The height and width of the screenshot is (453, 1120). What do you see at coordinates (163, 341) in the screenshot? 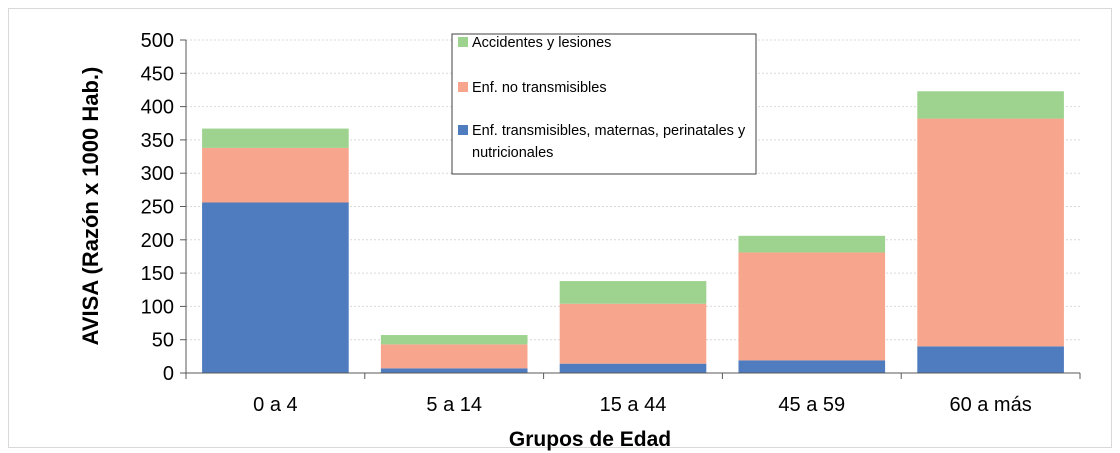
I see `y-tick-label: 50` at bounding box center [163, 341].